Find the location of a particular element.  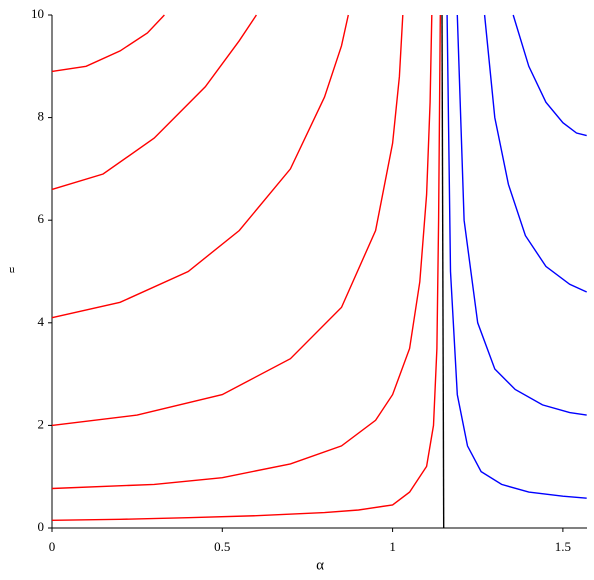

y-tick-label: 8 is located at coordinates (41, 116).